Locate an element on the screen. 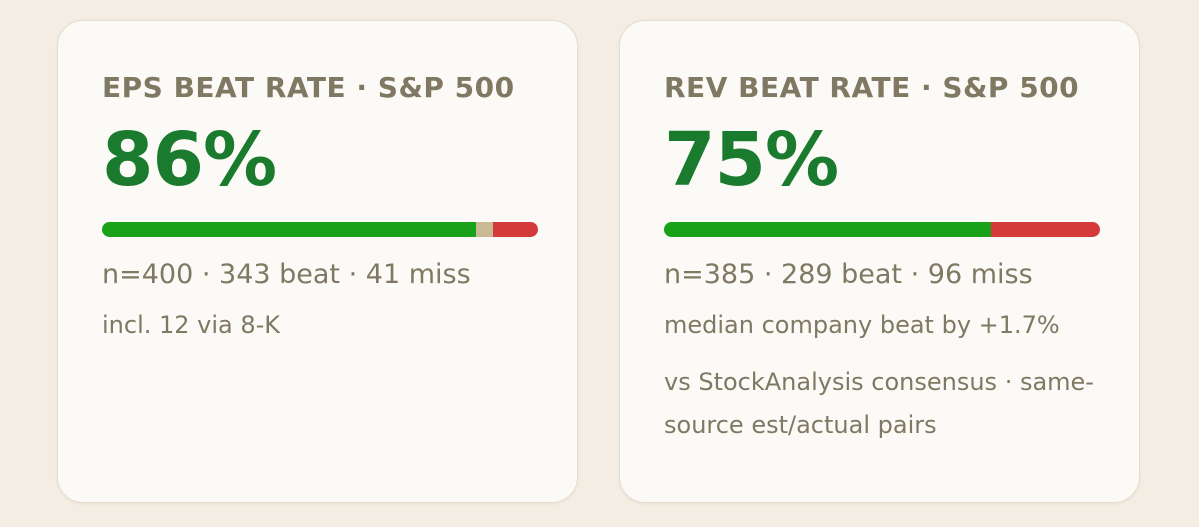 The width and height of the screenshot is (1199, 527). note: median company beat by +1.7% is located at coordinates (862, 325).